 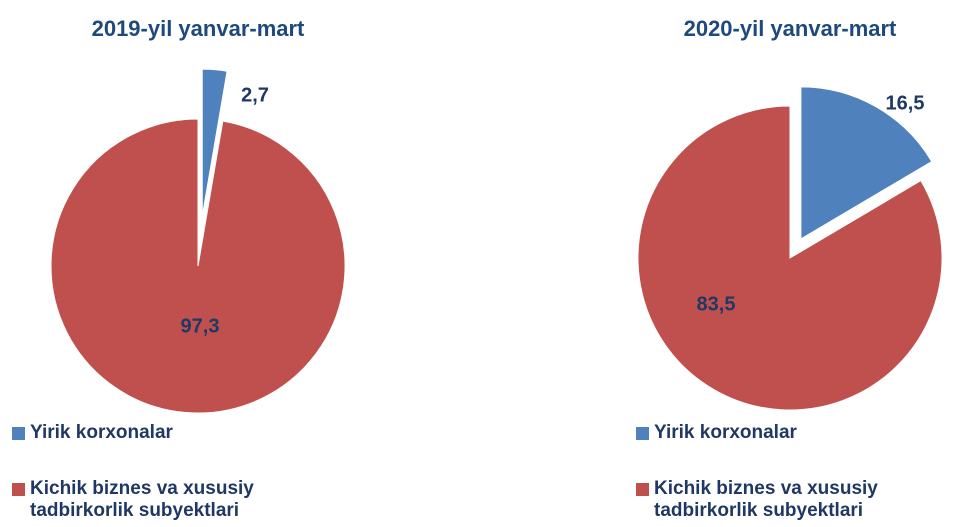 What do you see at coordinates (905, 103) in the screenshot?
I see `data-label: 16,5` at bounding box center [905, 103].